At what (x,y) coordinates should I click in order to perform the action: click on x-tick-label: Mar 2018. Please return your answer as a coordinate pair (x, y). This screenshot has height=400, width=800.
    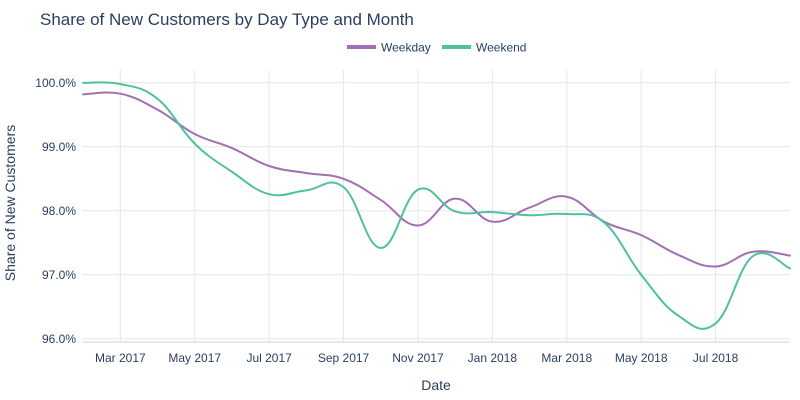
    Looking at the image, I should click on (566, 358).